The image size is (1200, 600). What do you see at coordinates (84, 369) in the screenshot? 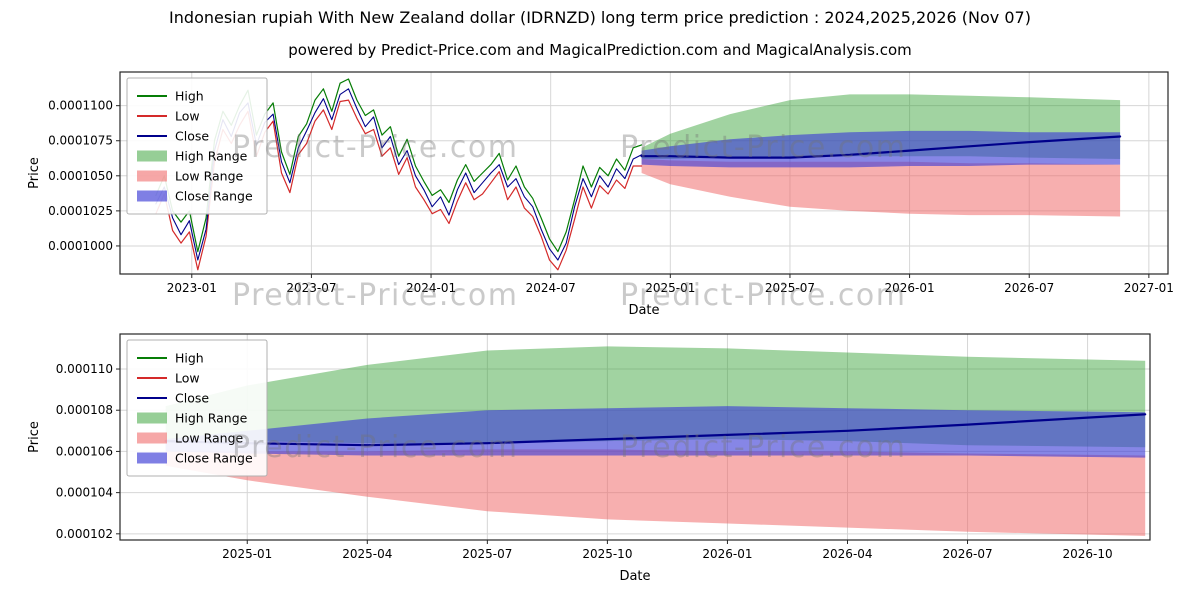
I see `y-tick-label: 0.000110` at bounding box center [84, 369].